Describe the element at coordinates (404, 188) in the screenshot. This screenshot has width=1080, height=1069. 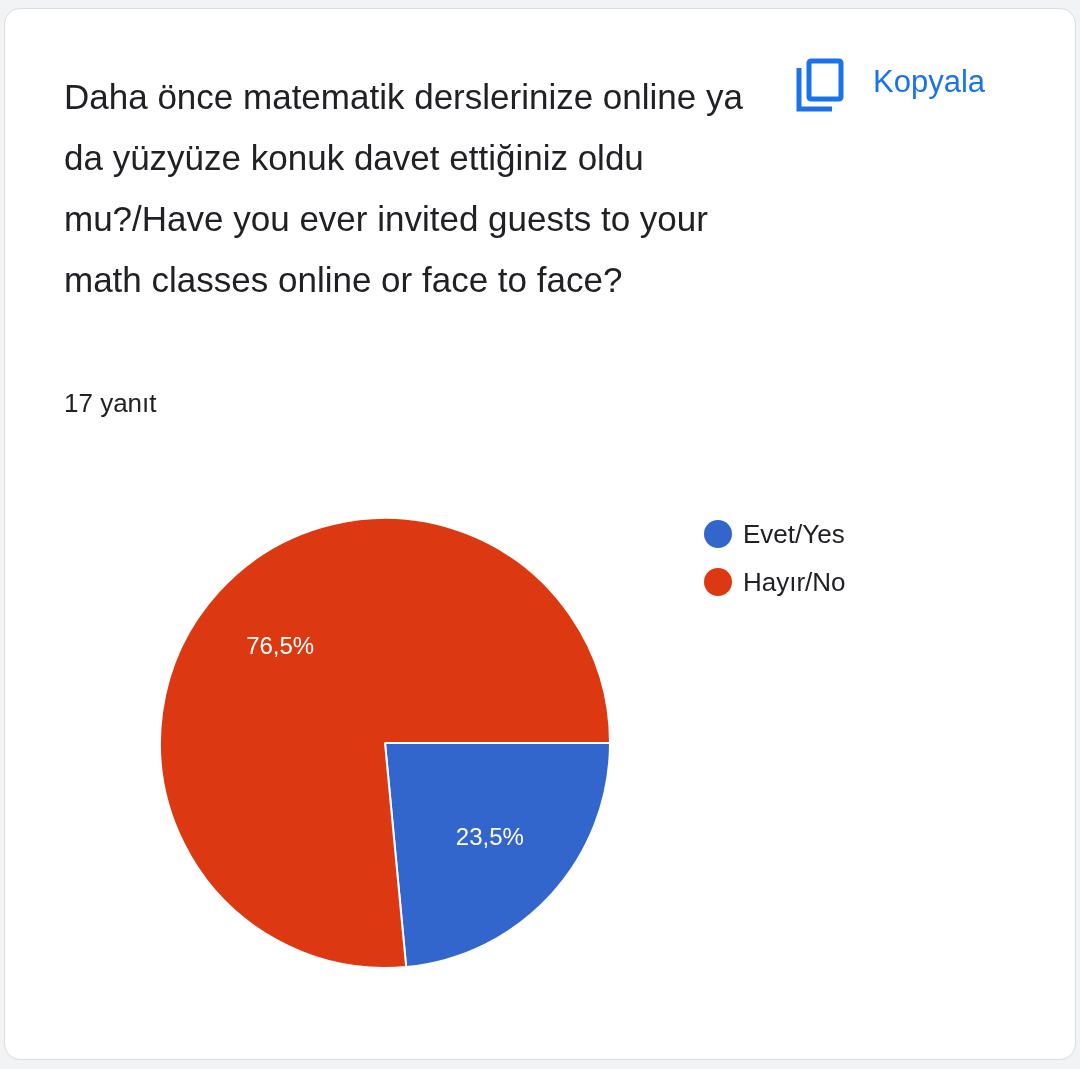
I see `chart-title: Daha önce matematik derslerinize online ya da yüzyüze konuk davet ettiğiniz oldu mu?/Have you ever invited guests to your math classes online or face to face?` at that location.